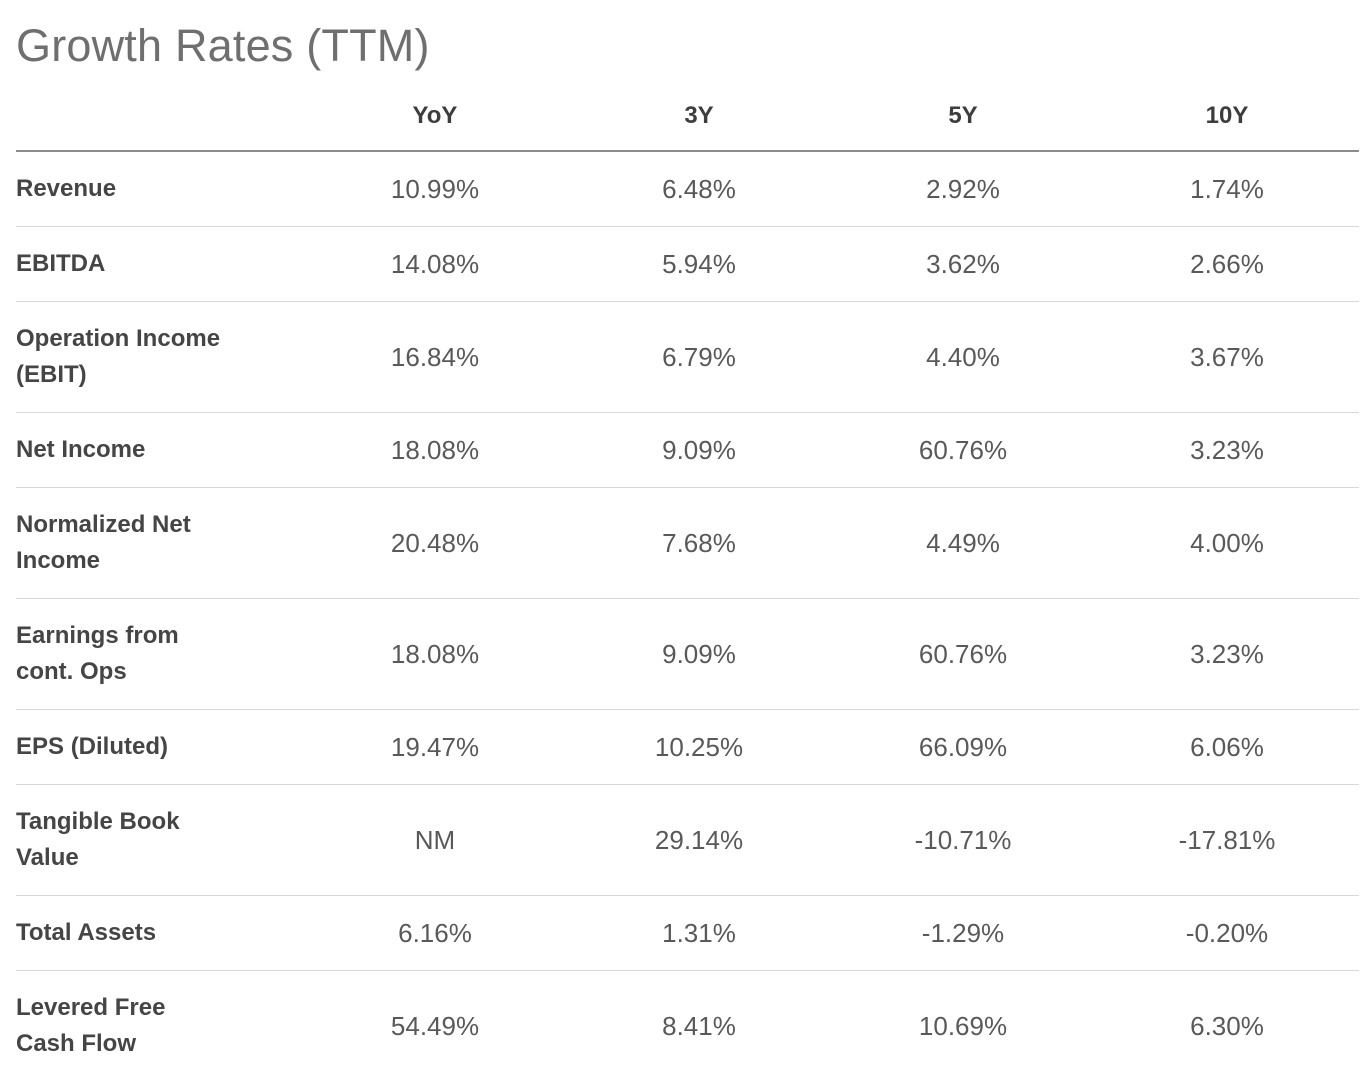 Image resolution: width=1370 pixels, height=1076 pixels. Describe the element at coordinates (699, 357) in the screenshot. I see `value-cell: 6.79%` at that location.